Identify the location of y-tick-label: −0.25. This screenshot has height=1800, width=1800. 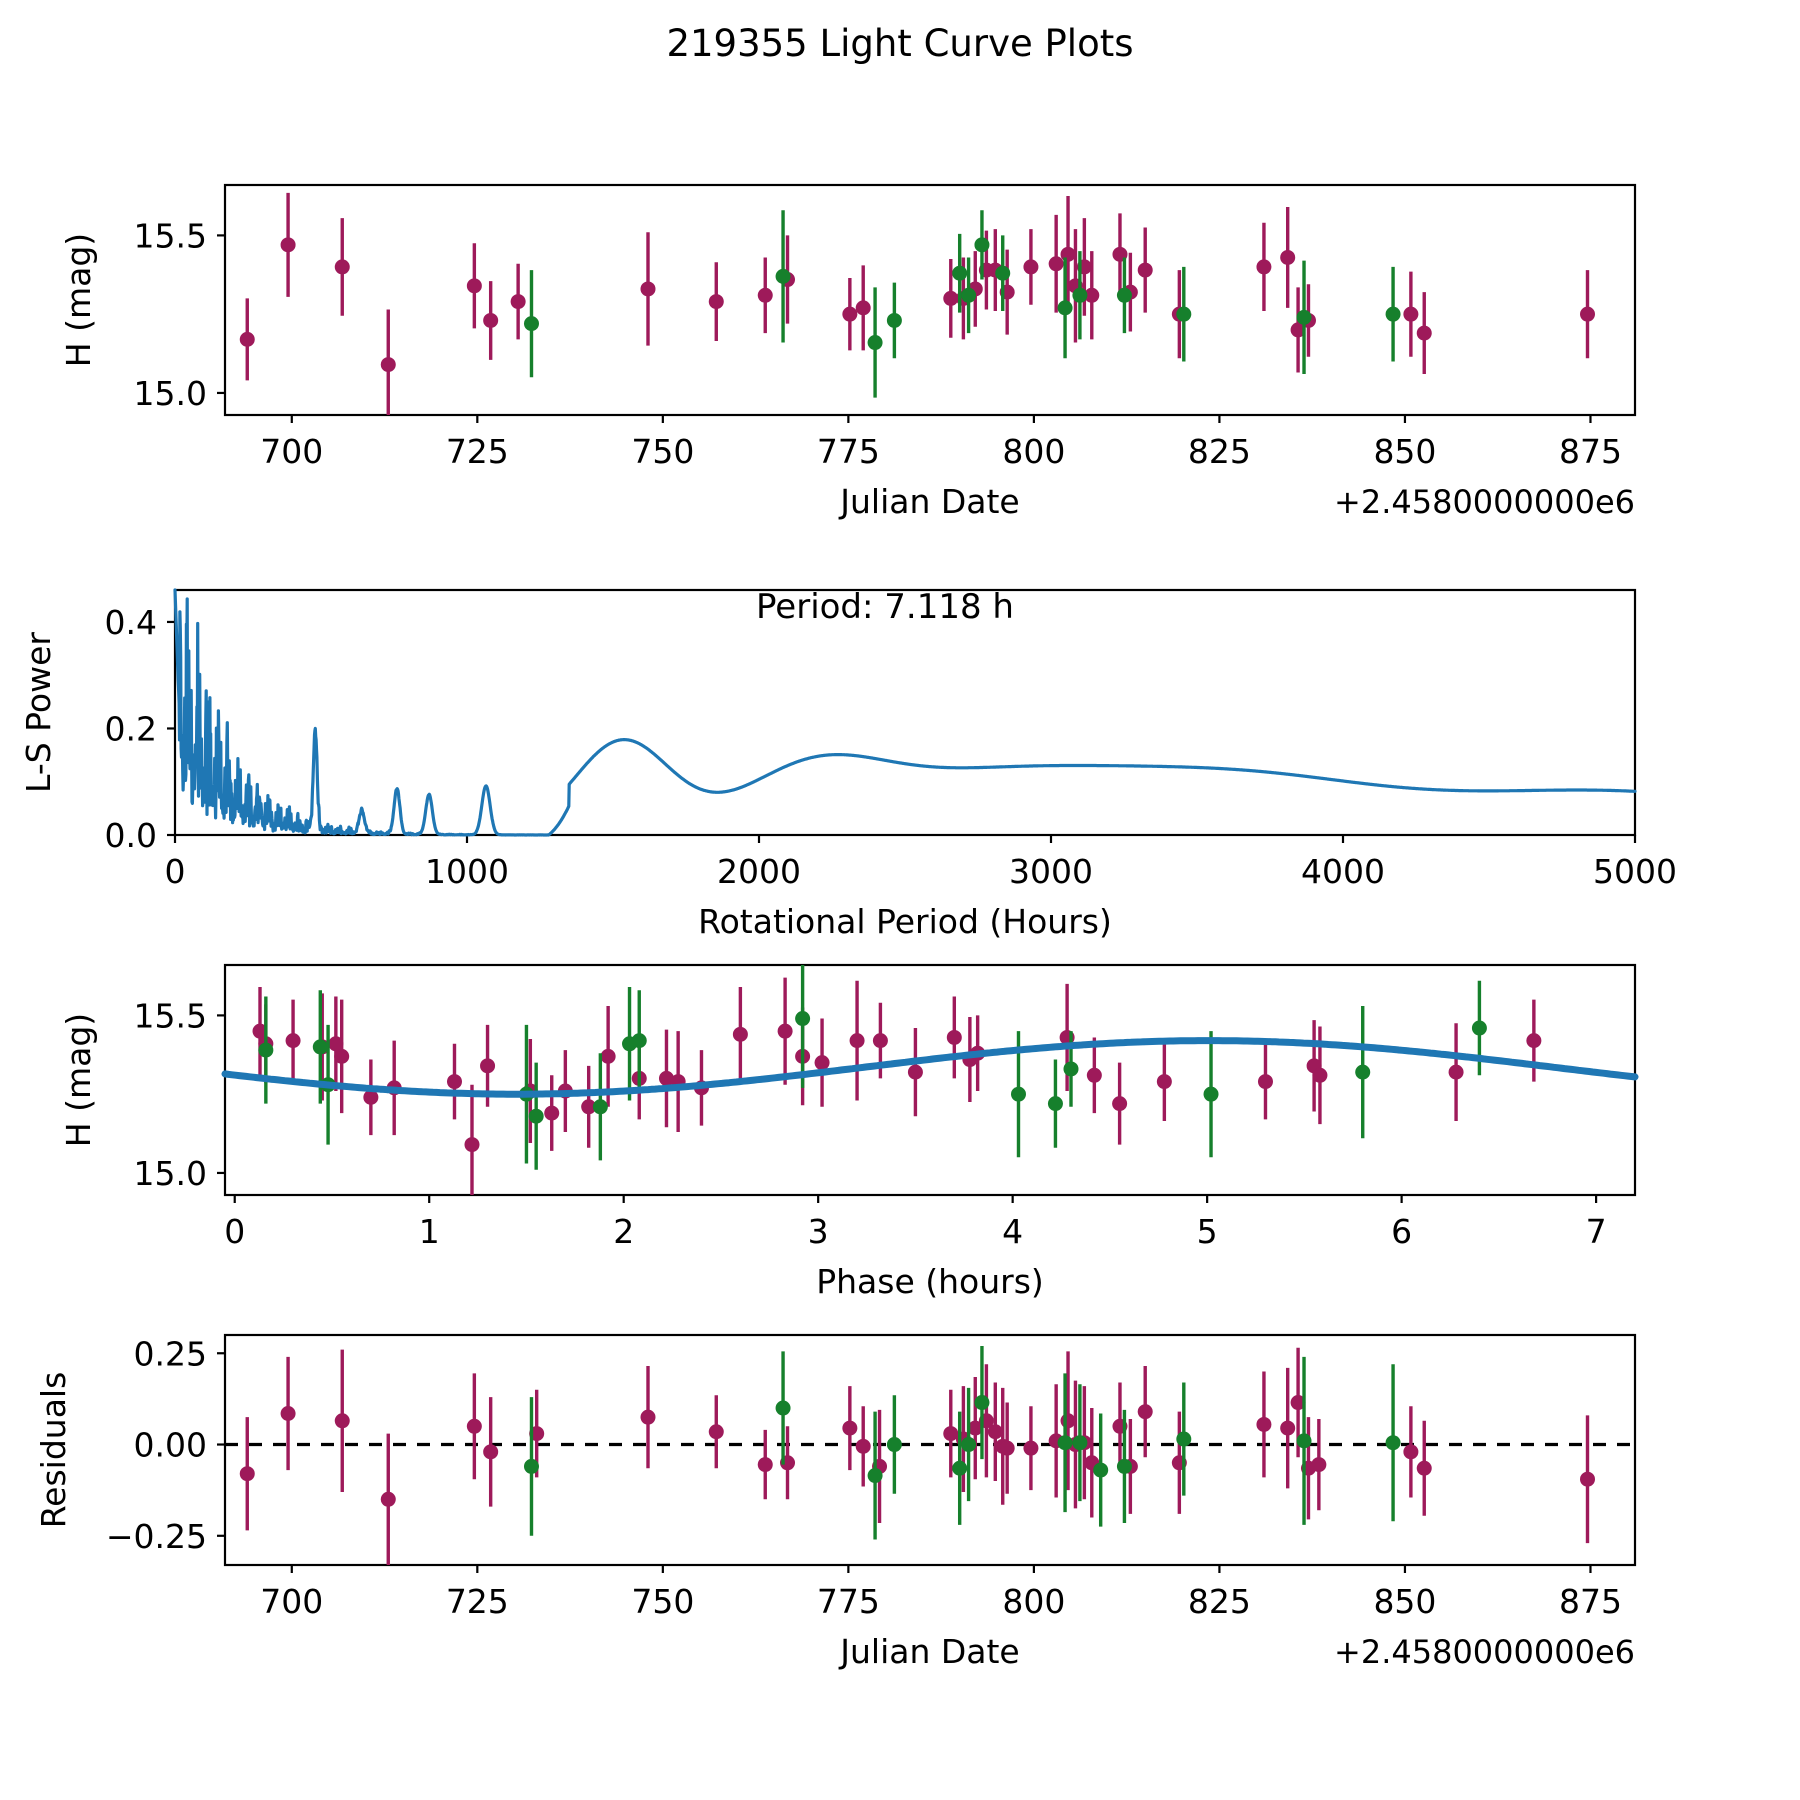
(156, 1536).